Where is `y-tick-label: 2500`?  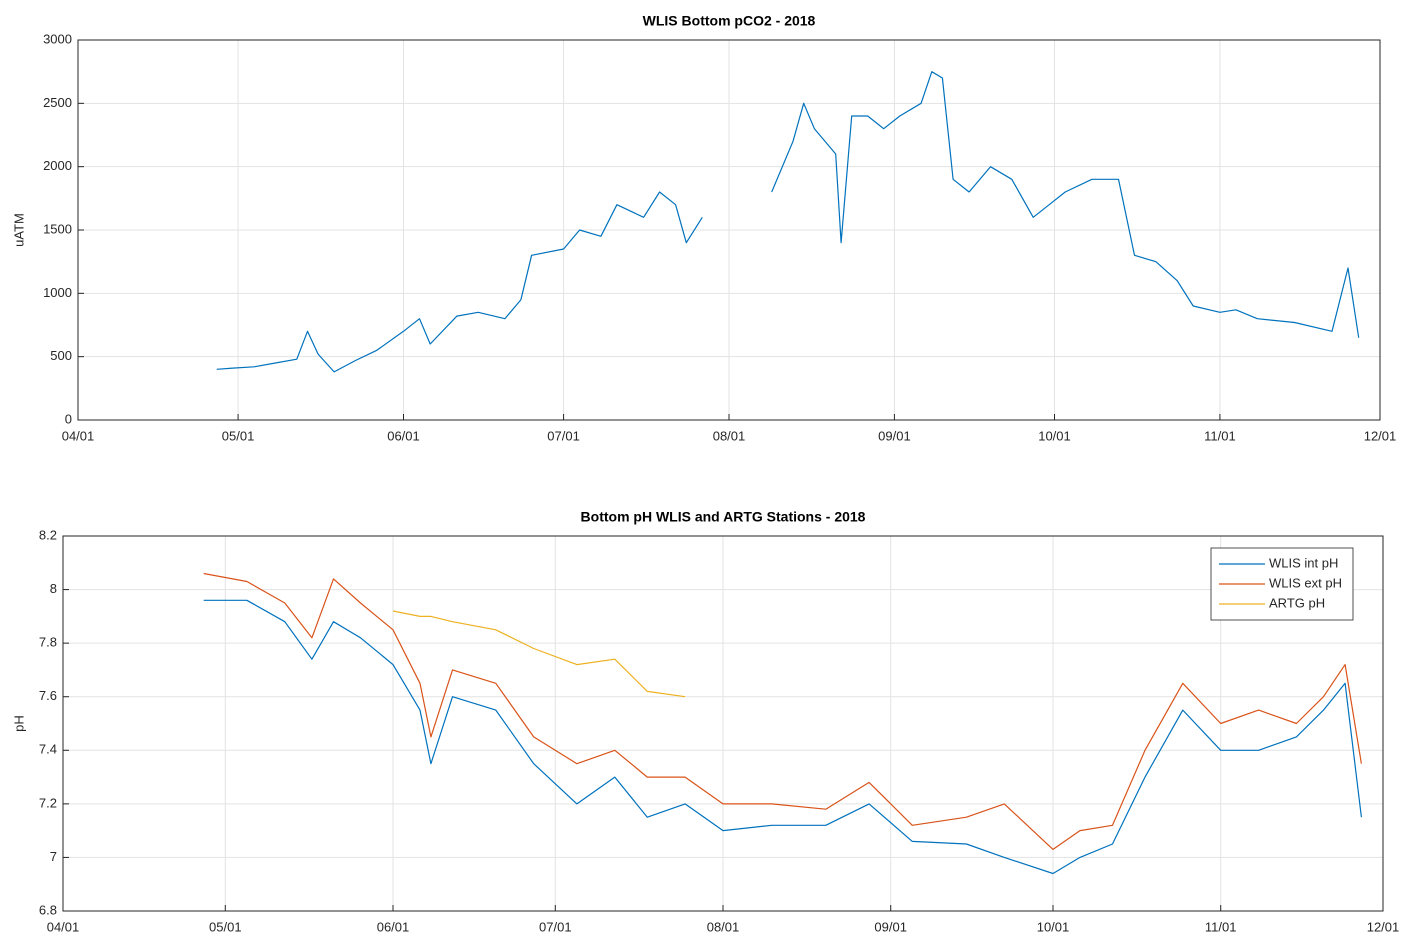 y-tick-label: 2500 is located at coordinates (57, 102).